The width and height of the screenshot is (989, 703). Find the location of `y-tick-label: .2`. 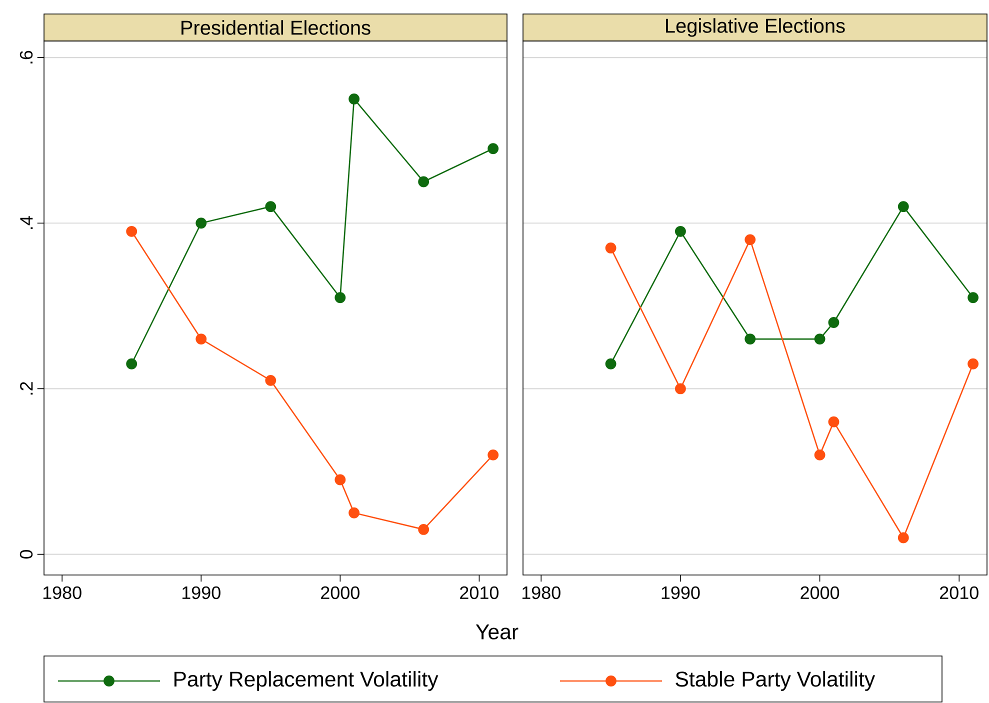

y-tick-label: .2 is located at coordinates (26, 388).